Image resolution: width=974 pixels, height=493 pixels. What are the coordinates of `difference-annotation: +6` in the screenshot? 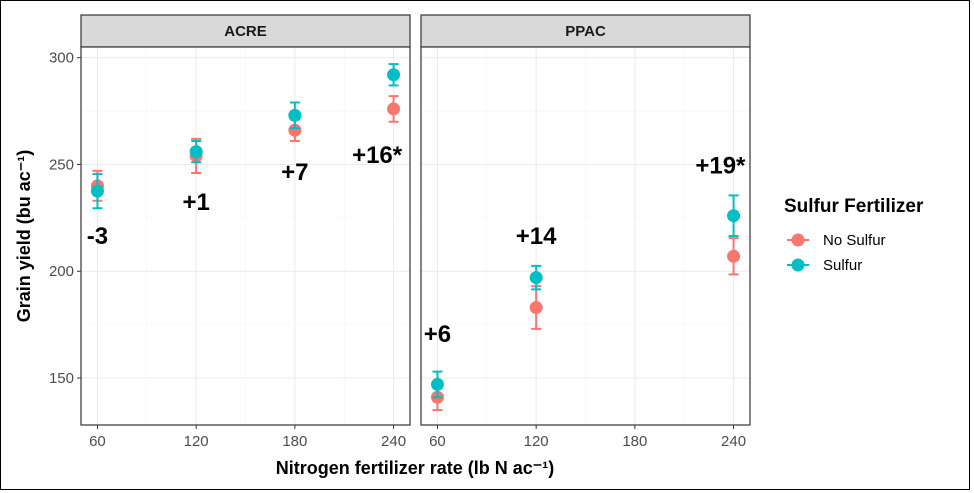 It's located at (437, 334).